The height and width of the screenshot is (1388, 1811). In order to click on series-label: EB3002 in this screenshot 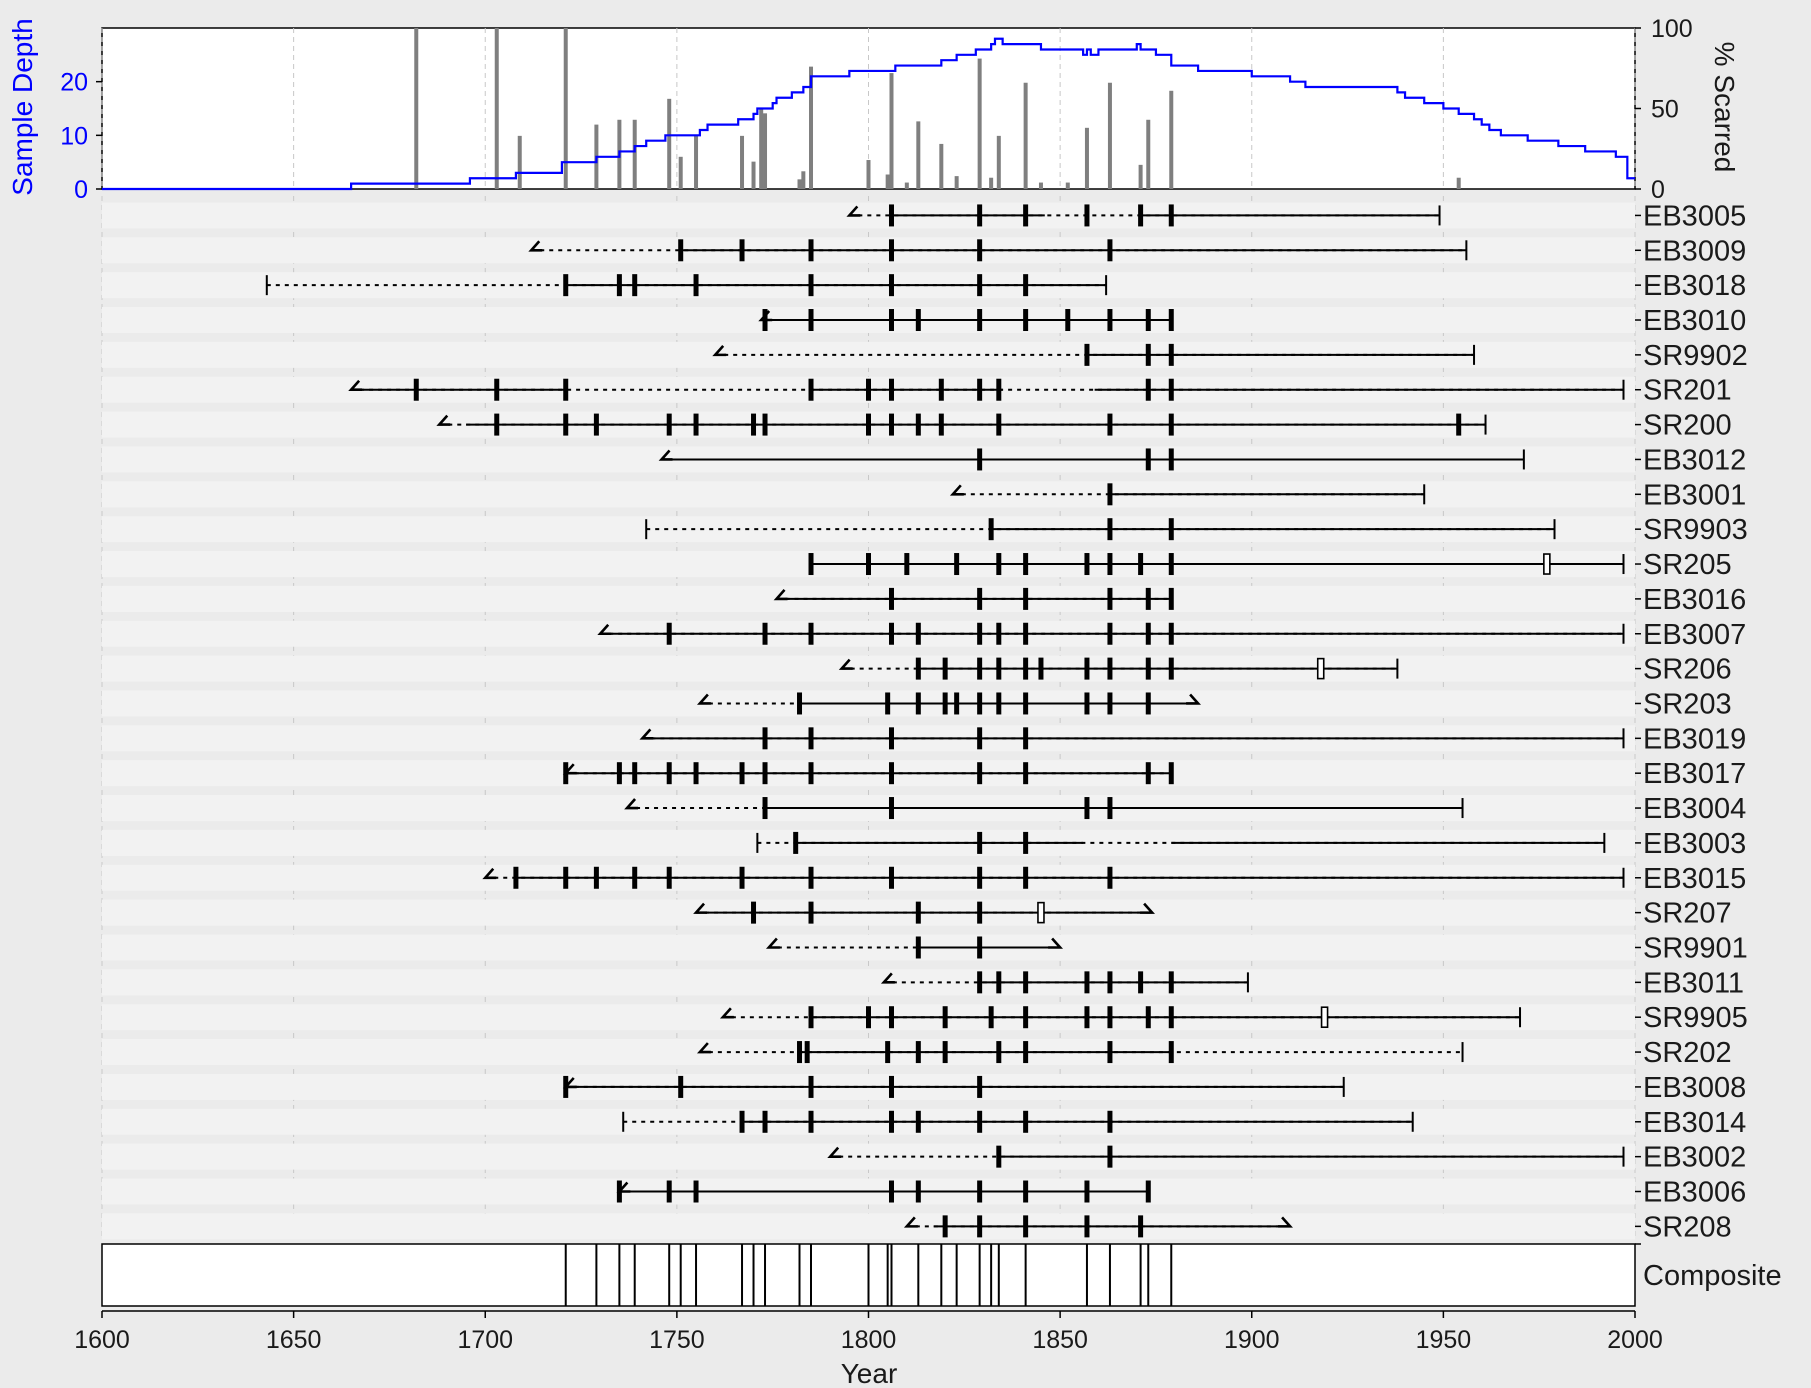, I will do `click(1694, 1158)`.